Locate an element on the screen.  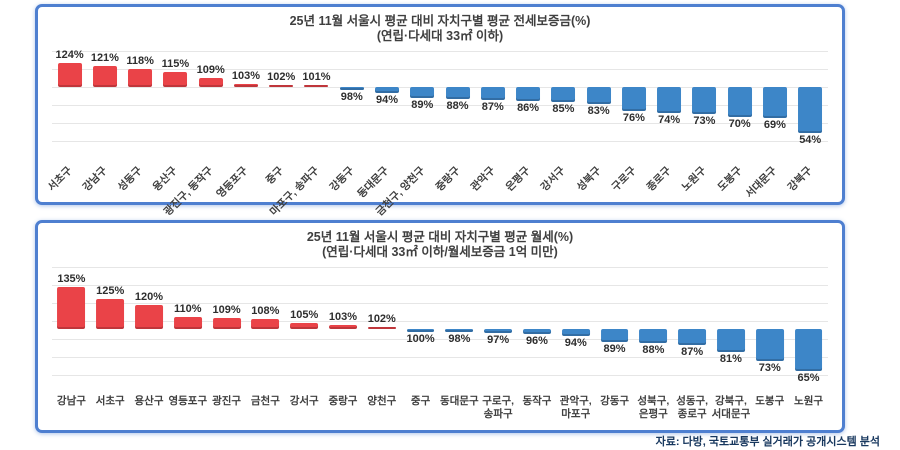
bar-column: 87% is located at coordinates (492, 101).